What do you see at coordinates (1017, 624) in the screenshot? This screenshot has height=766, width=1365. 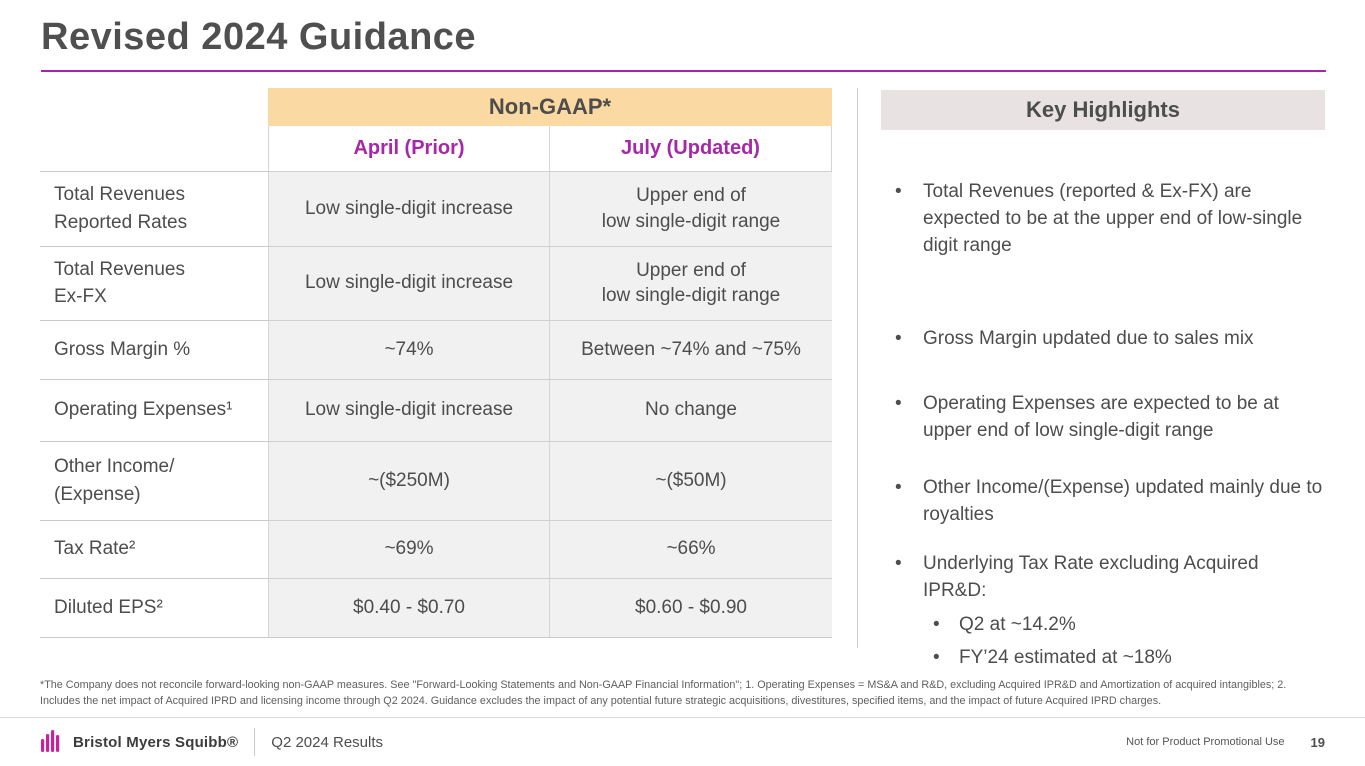 I see `sub-highlight-text: Q2 at ~14.2%` at bounding box center [1017, 624].